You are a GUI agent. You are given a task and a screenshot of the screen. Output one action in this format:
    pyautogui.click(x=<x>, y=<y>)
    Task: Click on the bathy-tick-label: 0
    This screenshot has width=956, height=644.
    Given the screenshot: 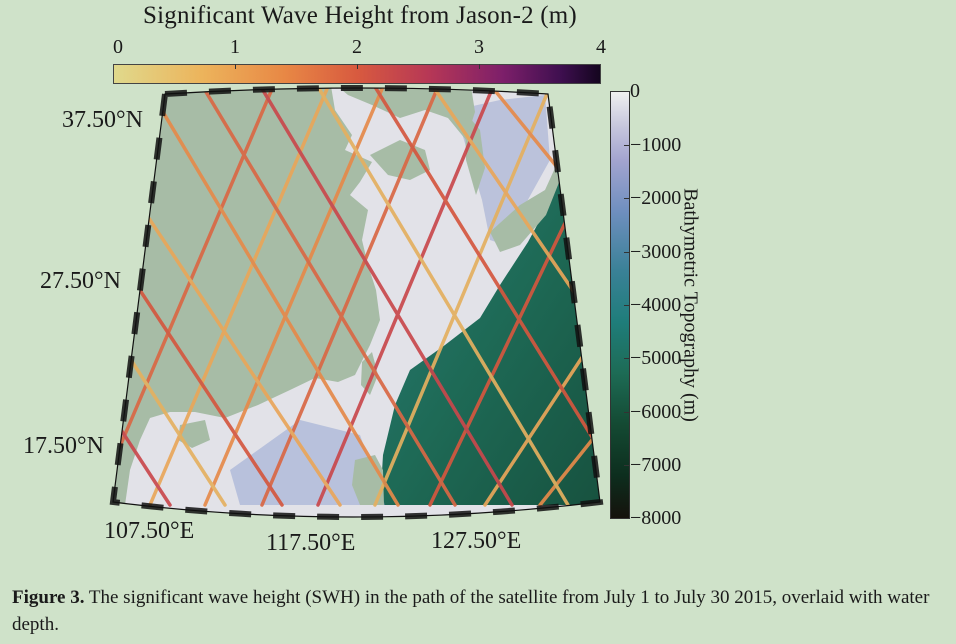 What is the action you would take?
    pyautogui.click(x=635, y=91)
    